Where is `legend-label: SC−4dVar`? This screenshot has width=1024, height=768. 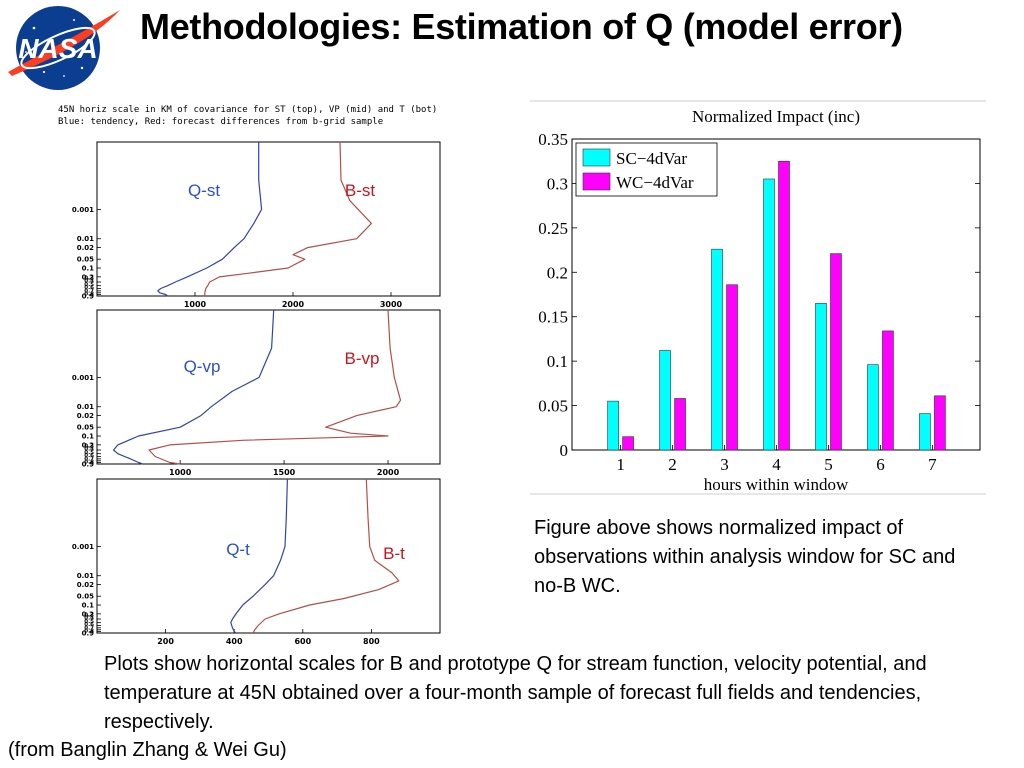 legend-label: SC−4dVar is located at coordinates (651, 158).